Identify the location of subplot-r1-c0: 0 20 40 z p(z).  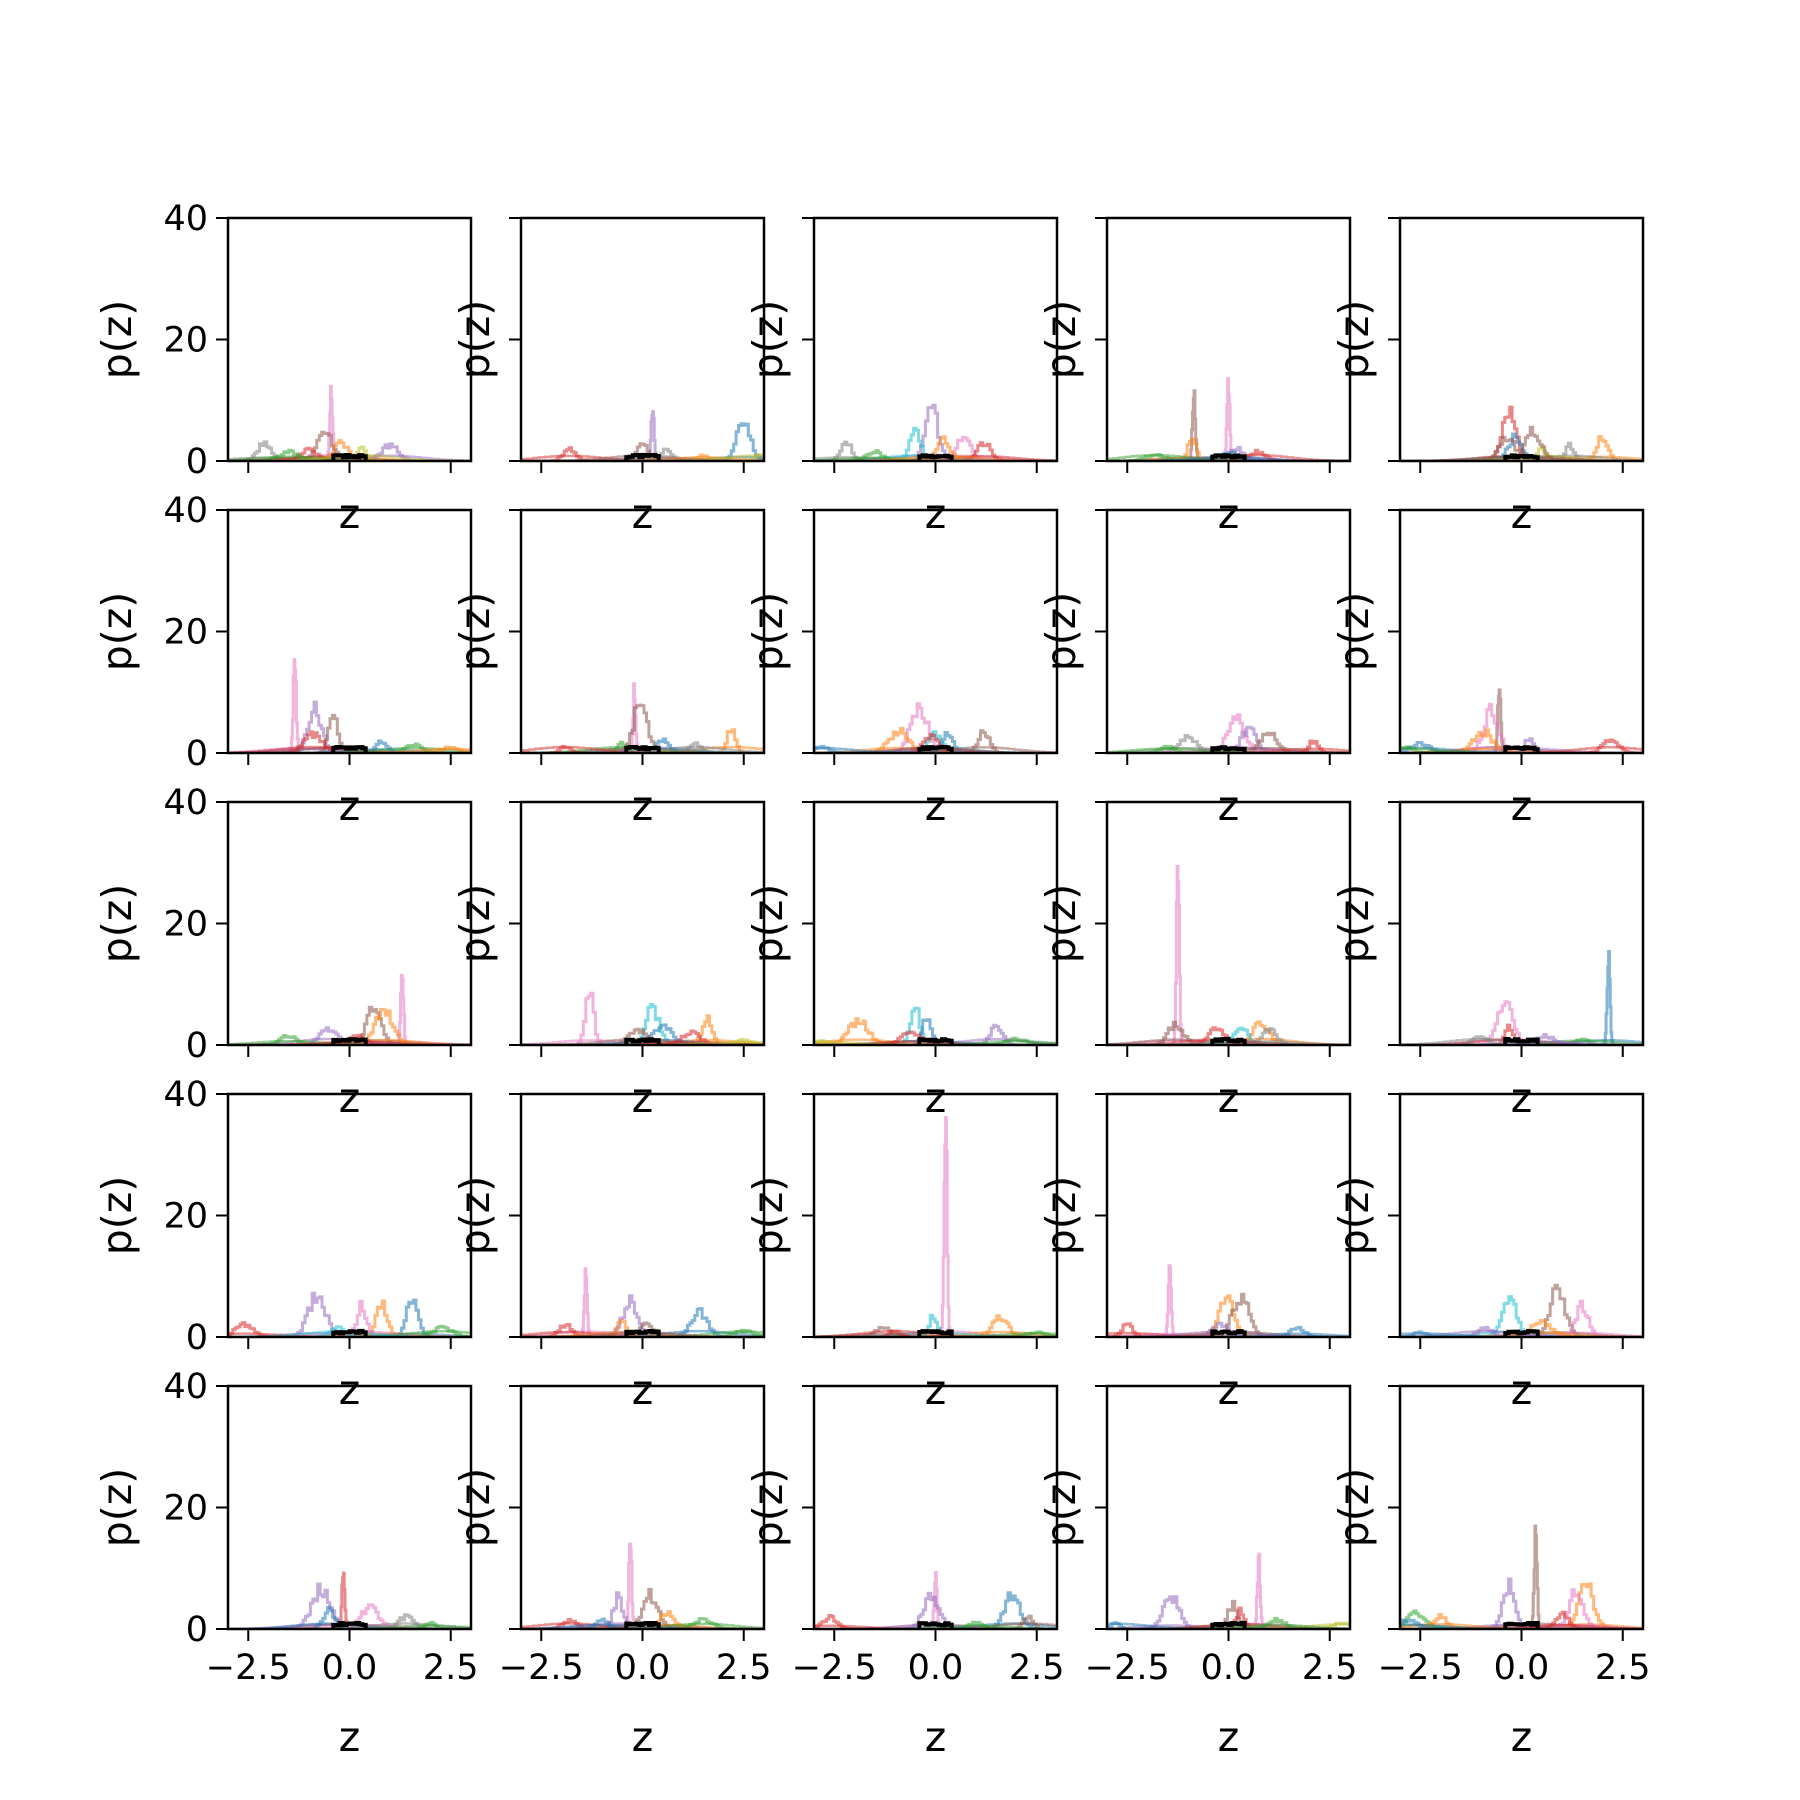
(283, 660).